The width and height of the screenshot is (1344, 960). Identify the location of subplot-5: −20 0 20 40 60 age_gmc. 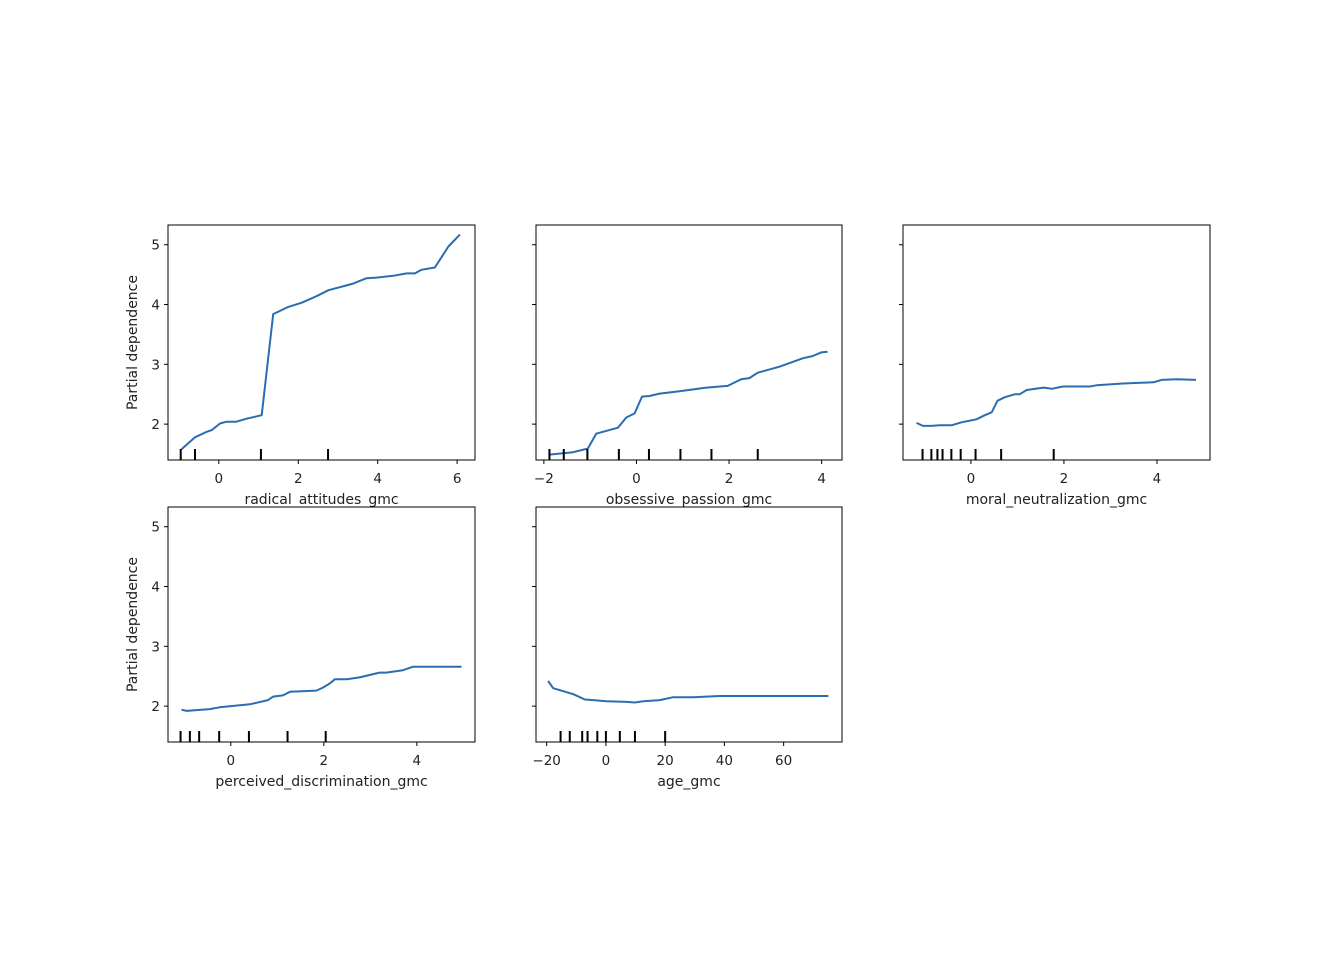
(687, 648).